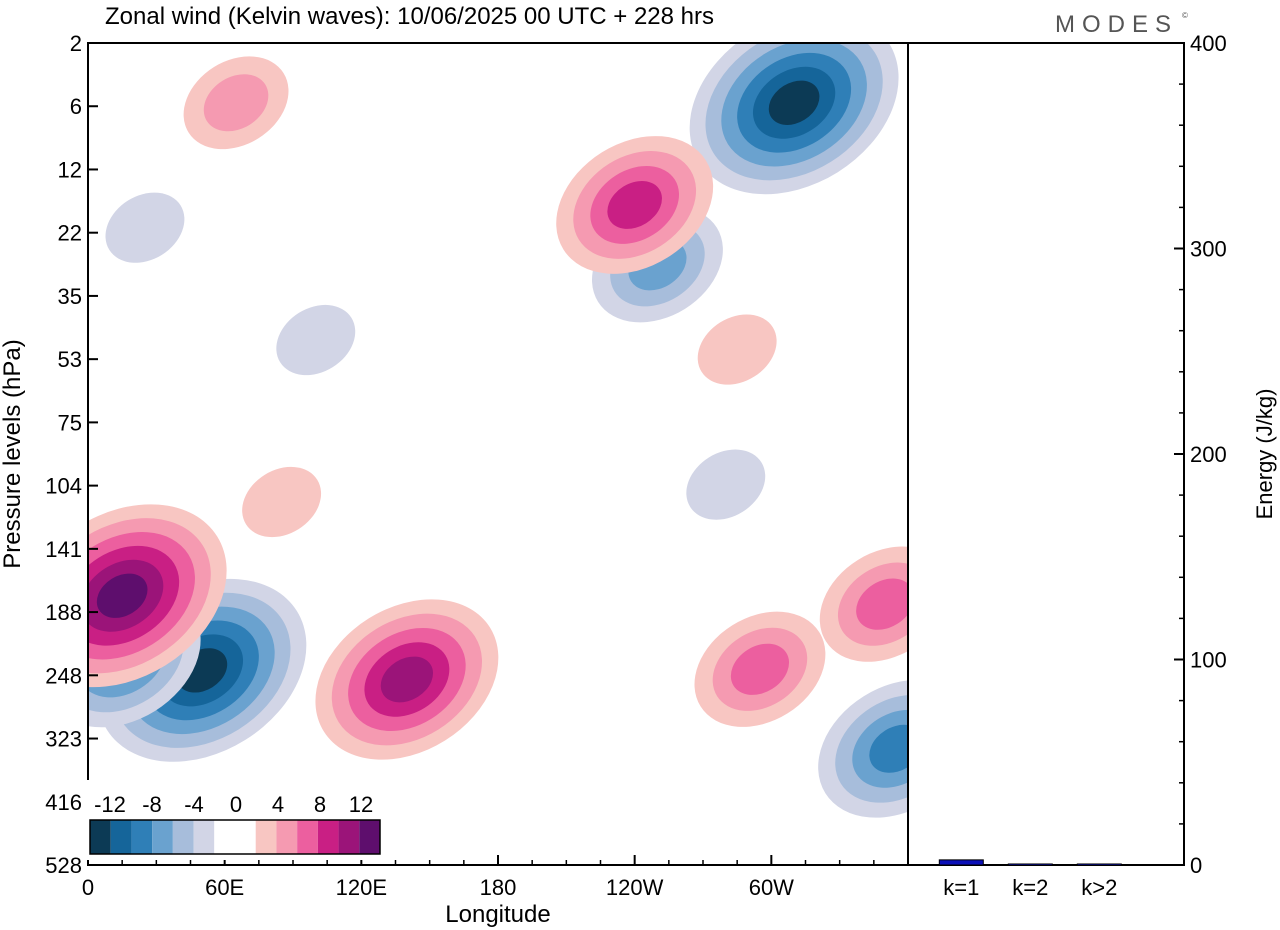 The image size is (1280, 930). I want to click on x-tick-label: 0, so click(88, 887).